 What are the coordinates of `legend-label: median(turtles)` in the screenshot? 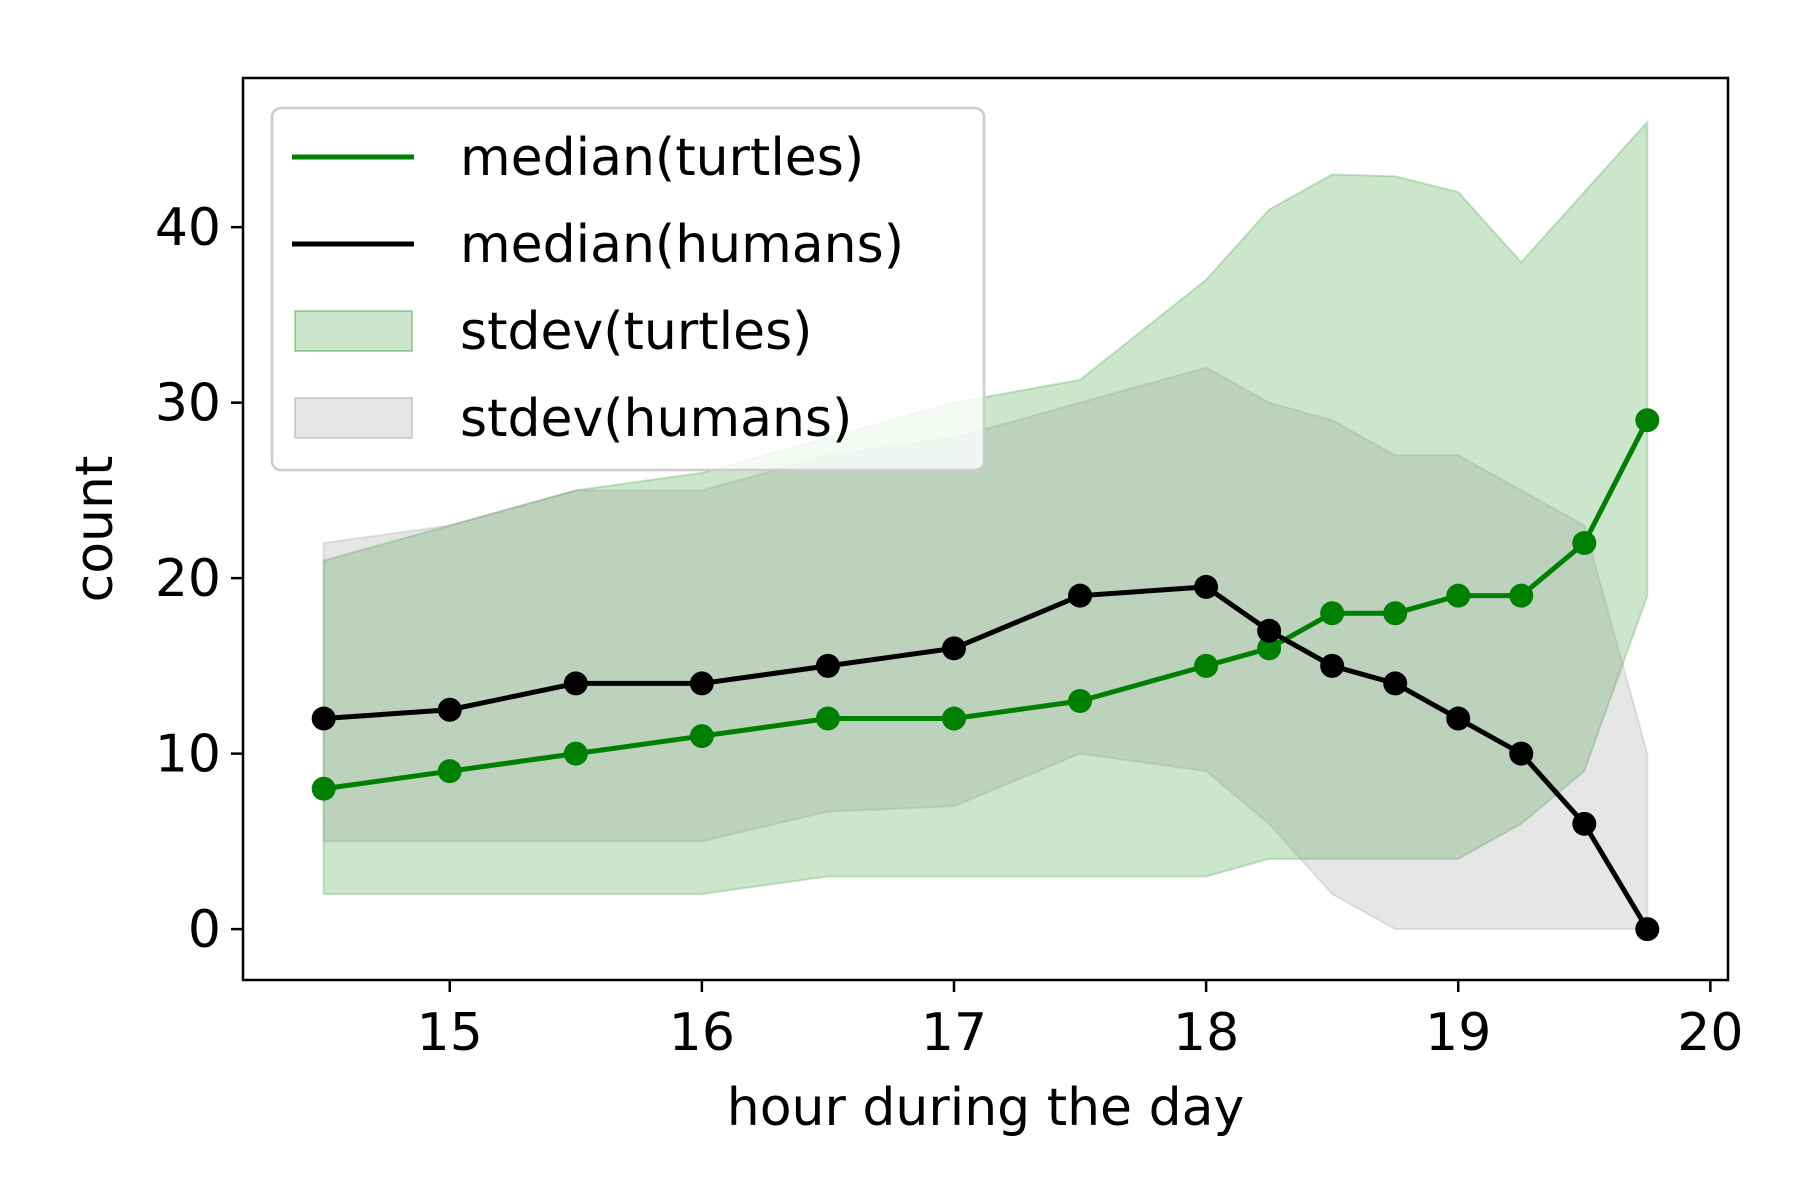 It's located at (662, 158).